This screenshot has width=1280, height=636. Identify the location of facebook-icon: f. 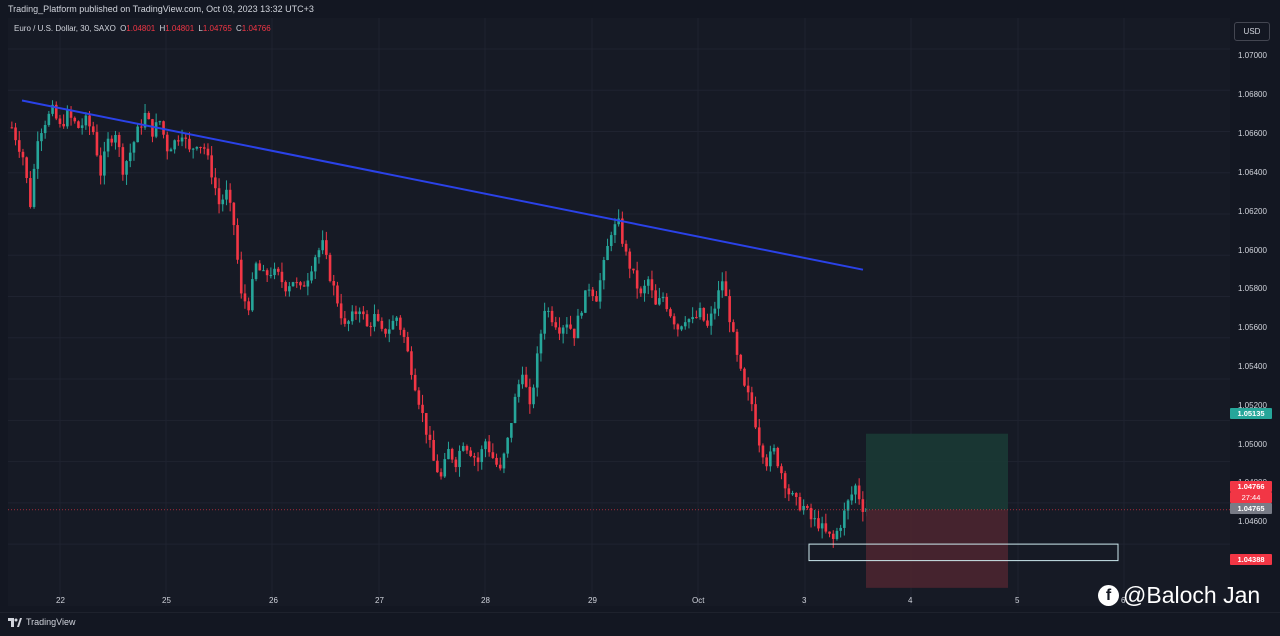
(1108, 595).